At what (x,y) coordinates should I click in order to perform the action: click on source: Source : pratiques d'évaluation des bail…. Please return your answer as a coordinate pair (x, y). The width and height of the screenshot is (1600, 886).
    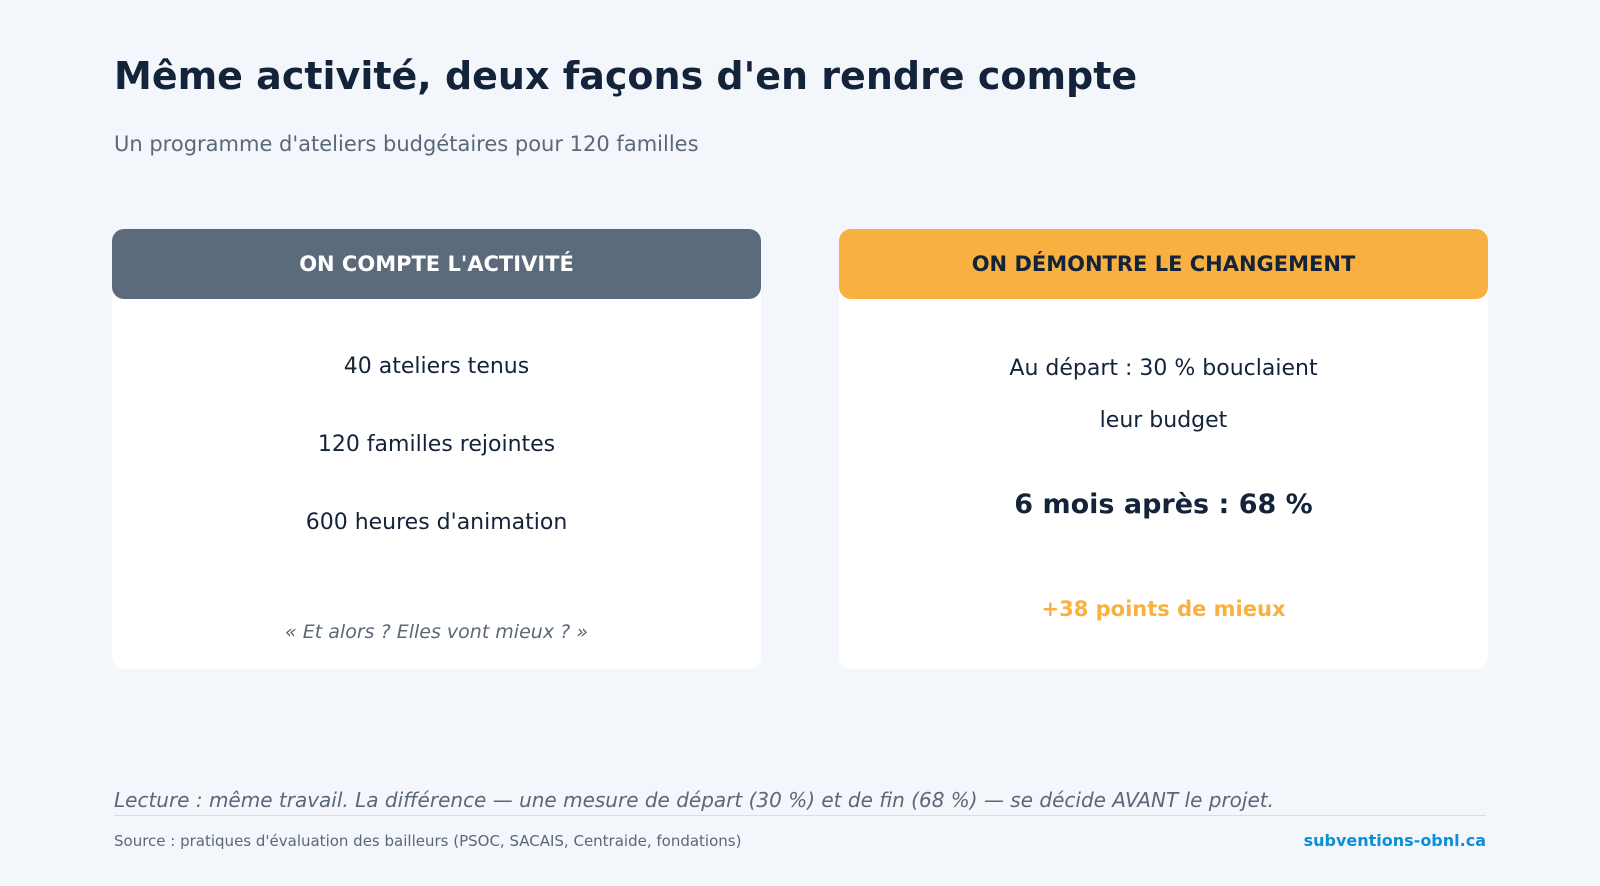
    Looking at the image, I should click on (428, 841).